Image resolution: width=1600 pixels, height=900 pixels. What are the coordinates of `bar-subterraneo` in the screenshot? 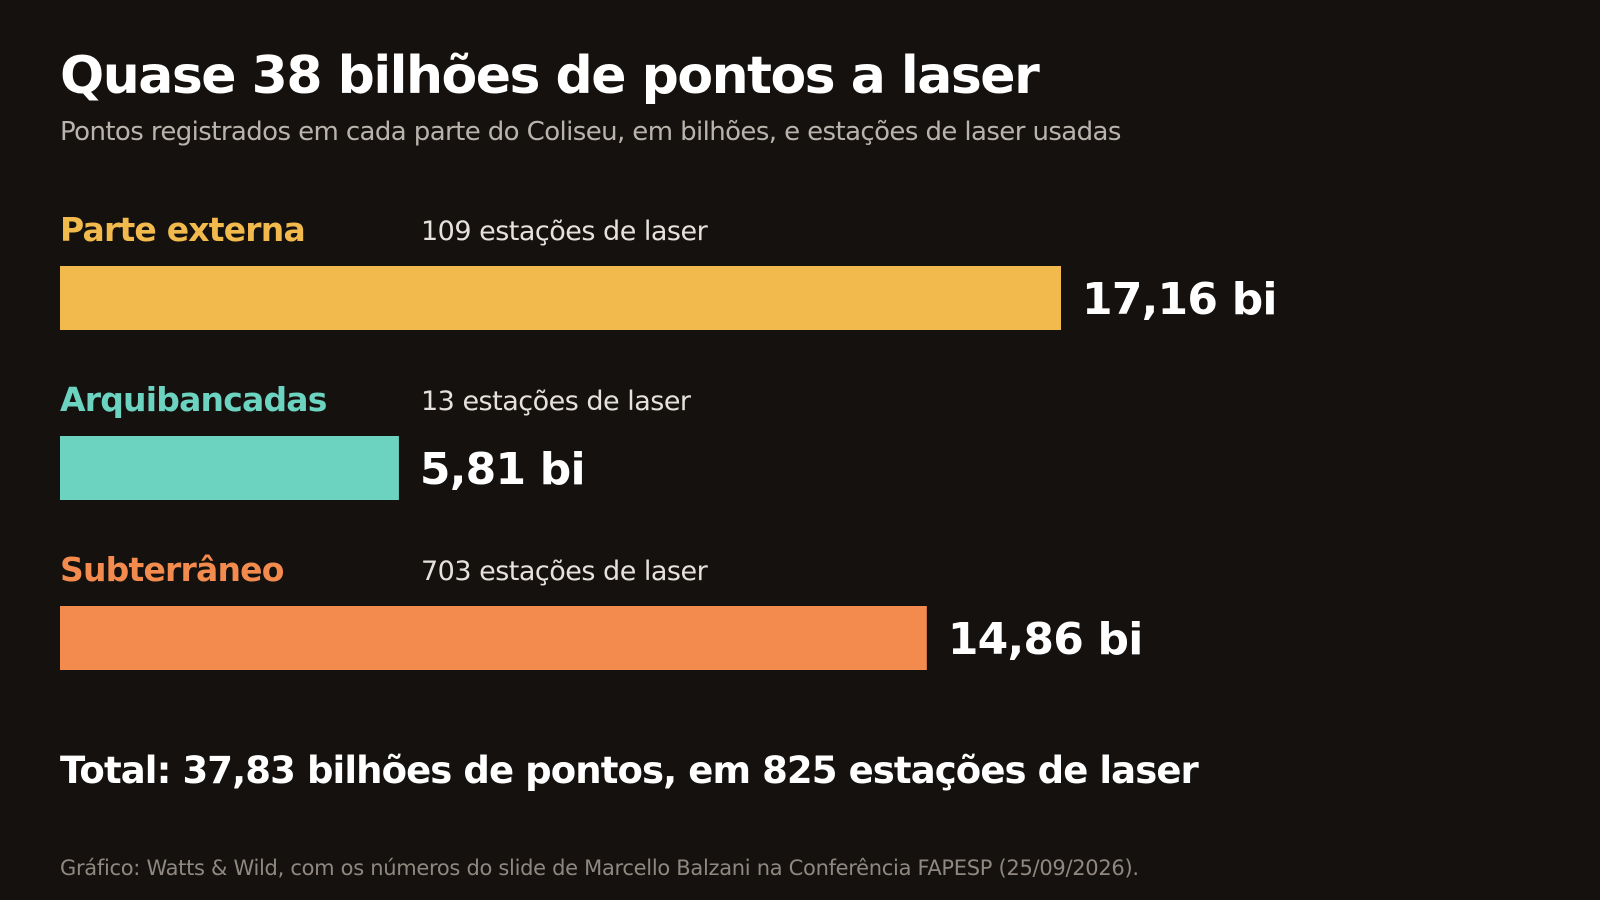 It's located at (493, 638).